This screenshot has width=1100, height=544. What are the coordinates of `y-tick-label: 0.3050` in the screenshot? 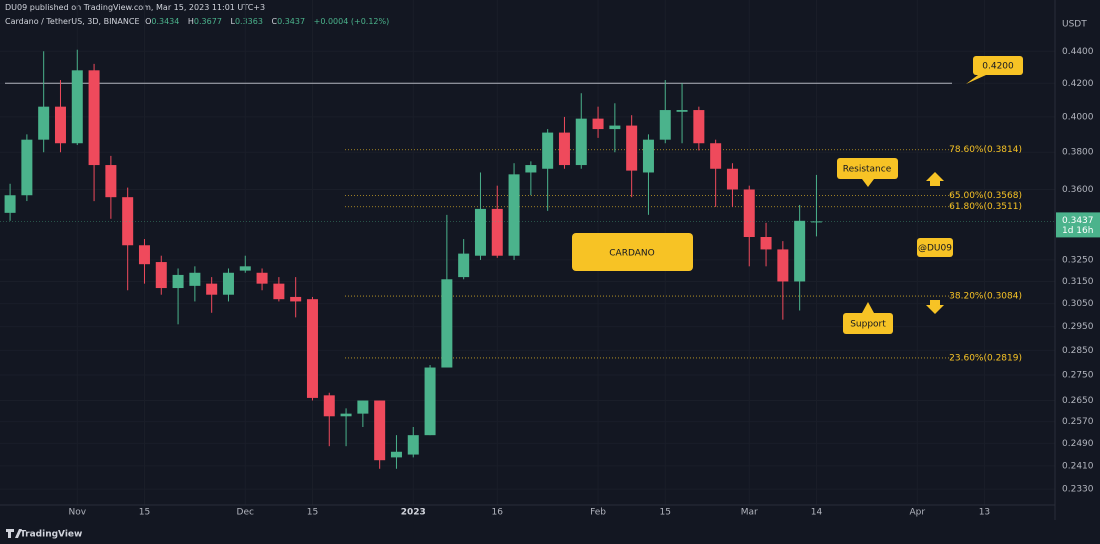 It's located at (1078, 304).